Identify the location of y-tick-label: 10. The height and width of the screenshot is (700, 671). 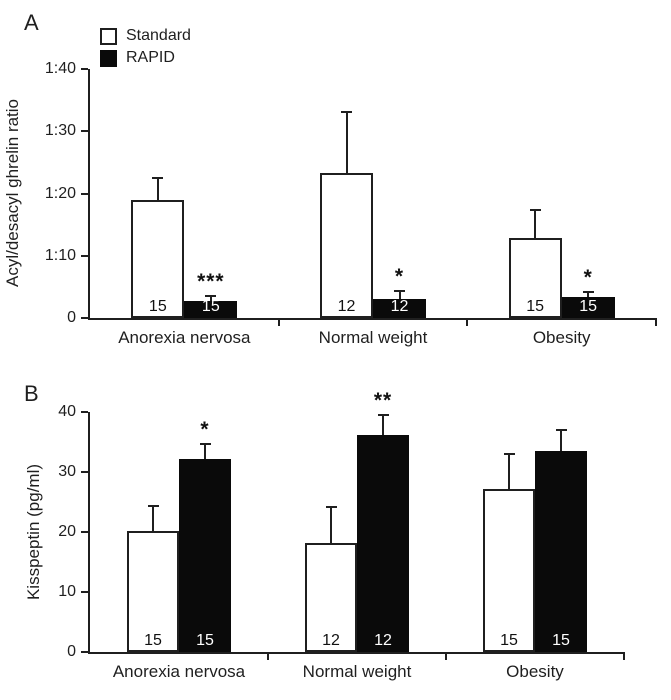
(67, 591).